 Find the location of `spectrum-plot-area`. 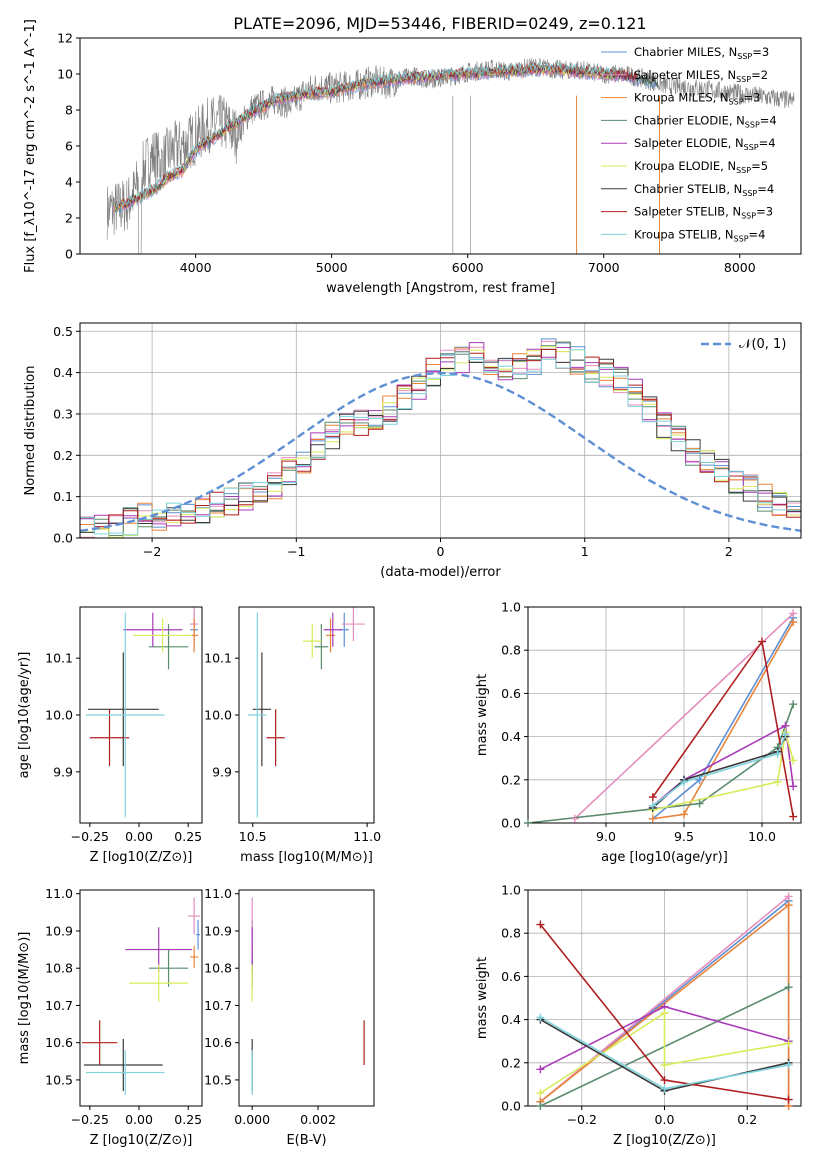

spectrum-plot-area is located at coordinates (450, 155).